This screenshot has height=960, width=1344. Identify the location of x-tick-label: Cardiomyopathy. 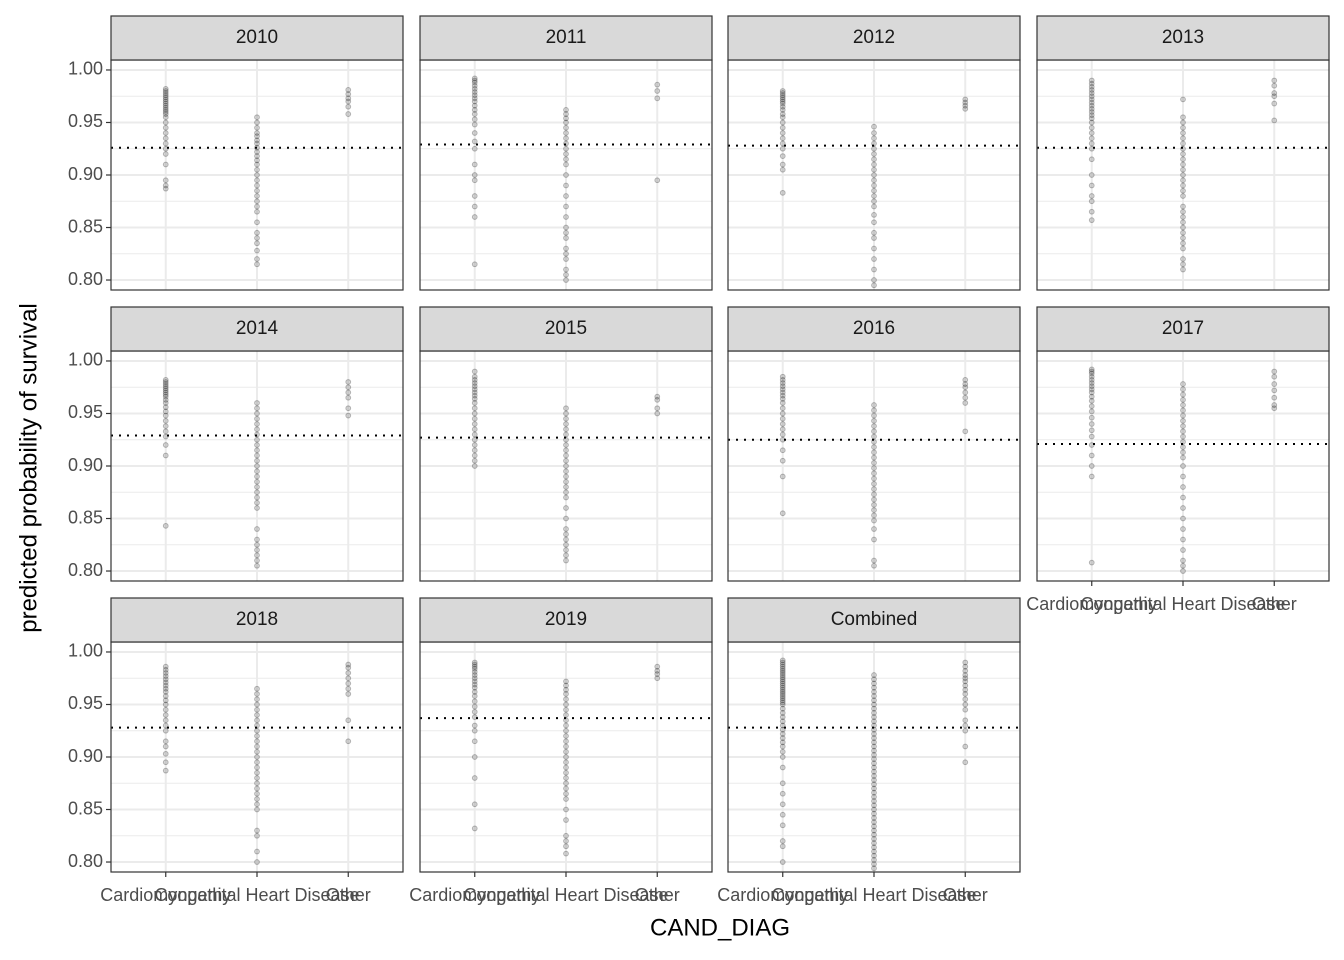
(782, 895).